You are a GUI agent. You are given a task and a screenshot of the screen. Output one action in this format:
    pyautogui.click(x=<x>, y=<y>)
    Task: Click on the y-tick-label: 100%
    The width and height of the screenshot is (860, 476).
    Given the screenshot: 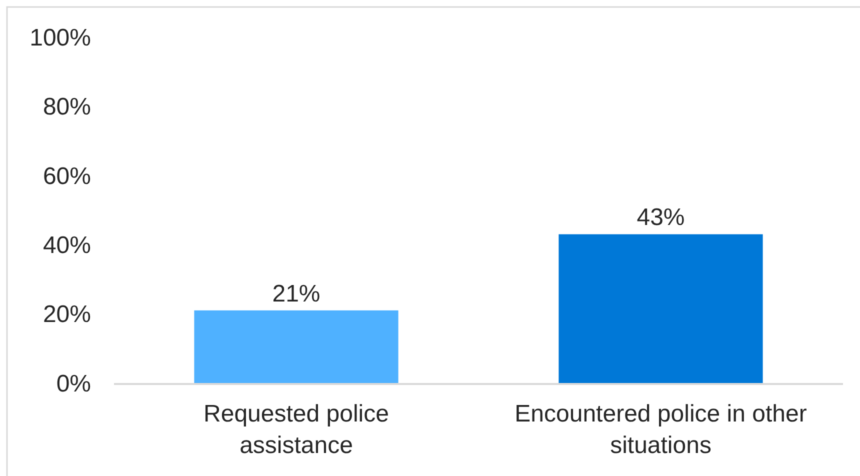 What is the action you would take?
    pyautogui.click(x=60, y=38)
    